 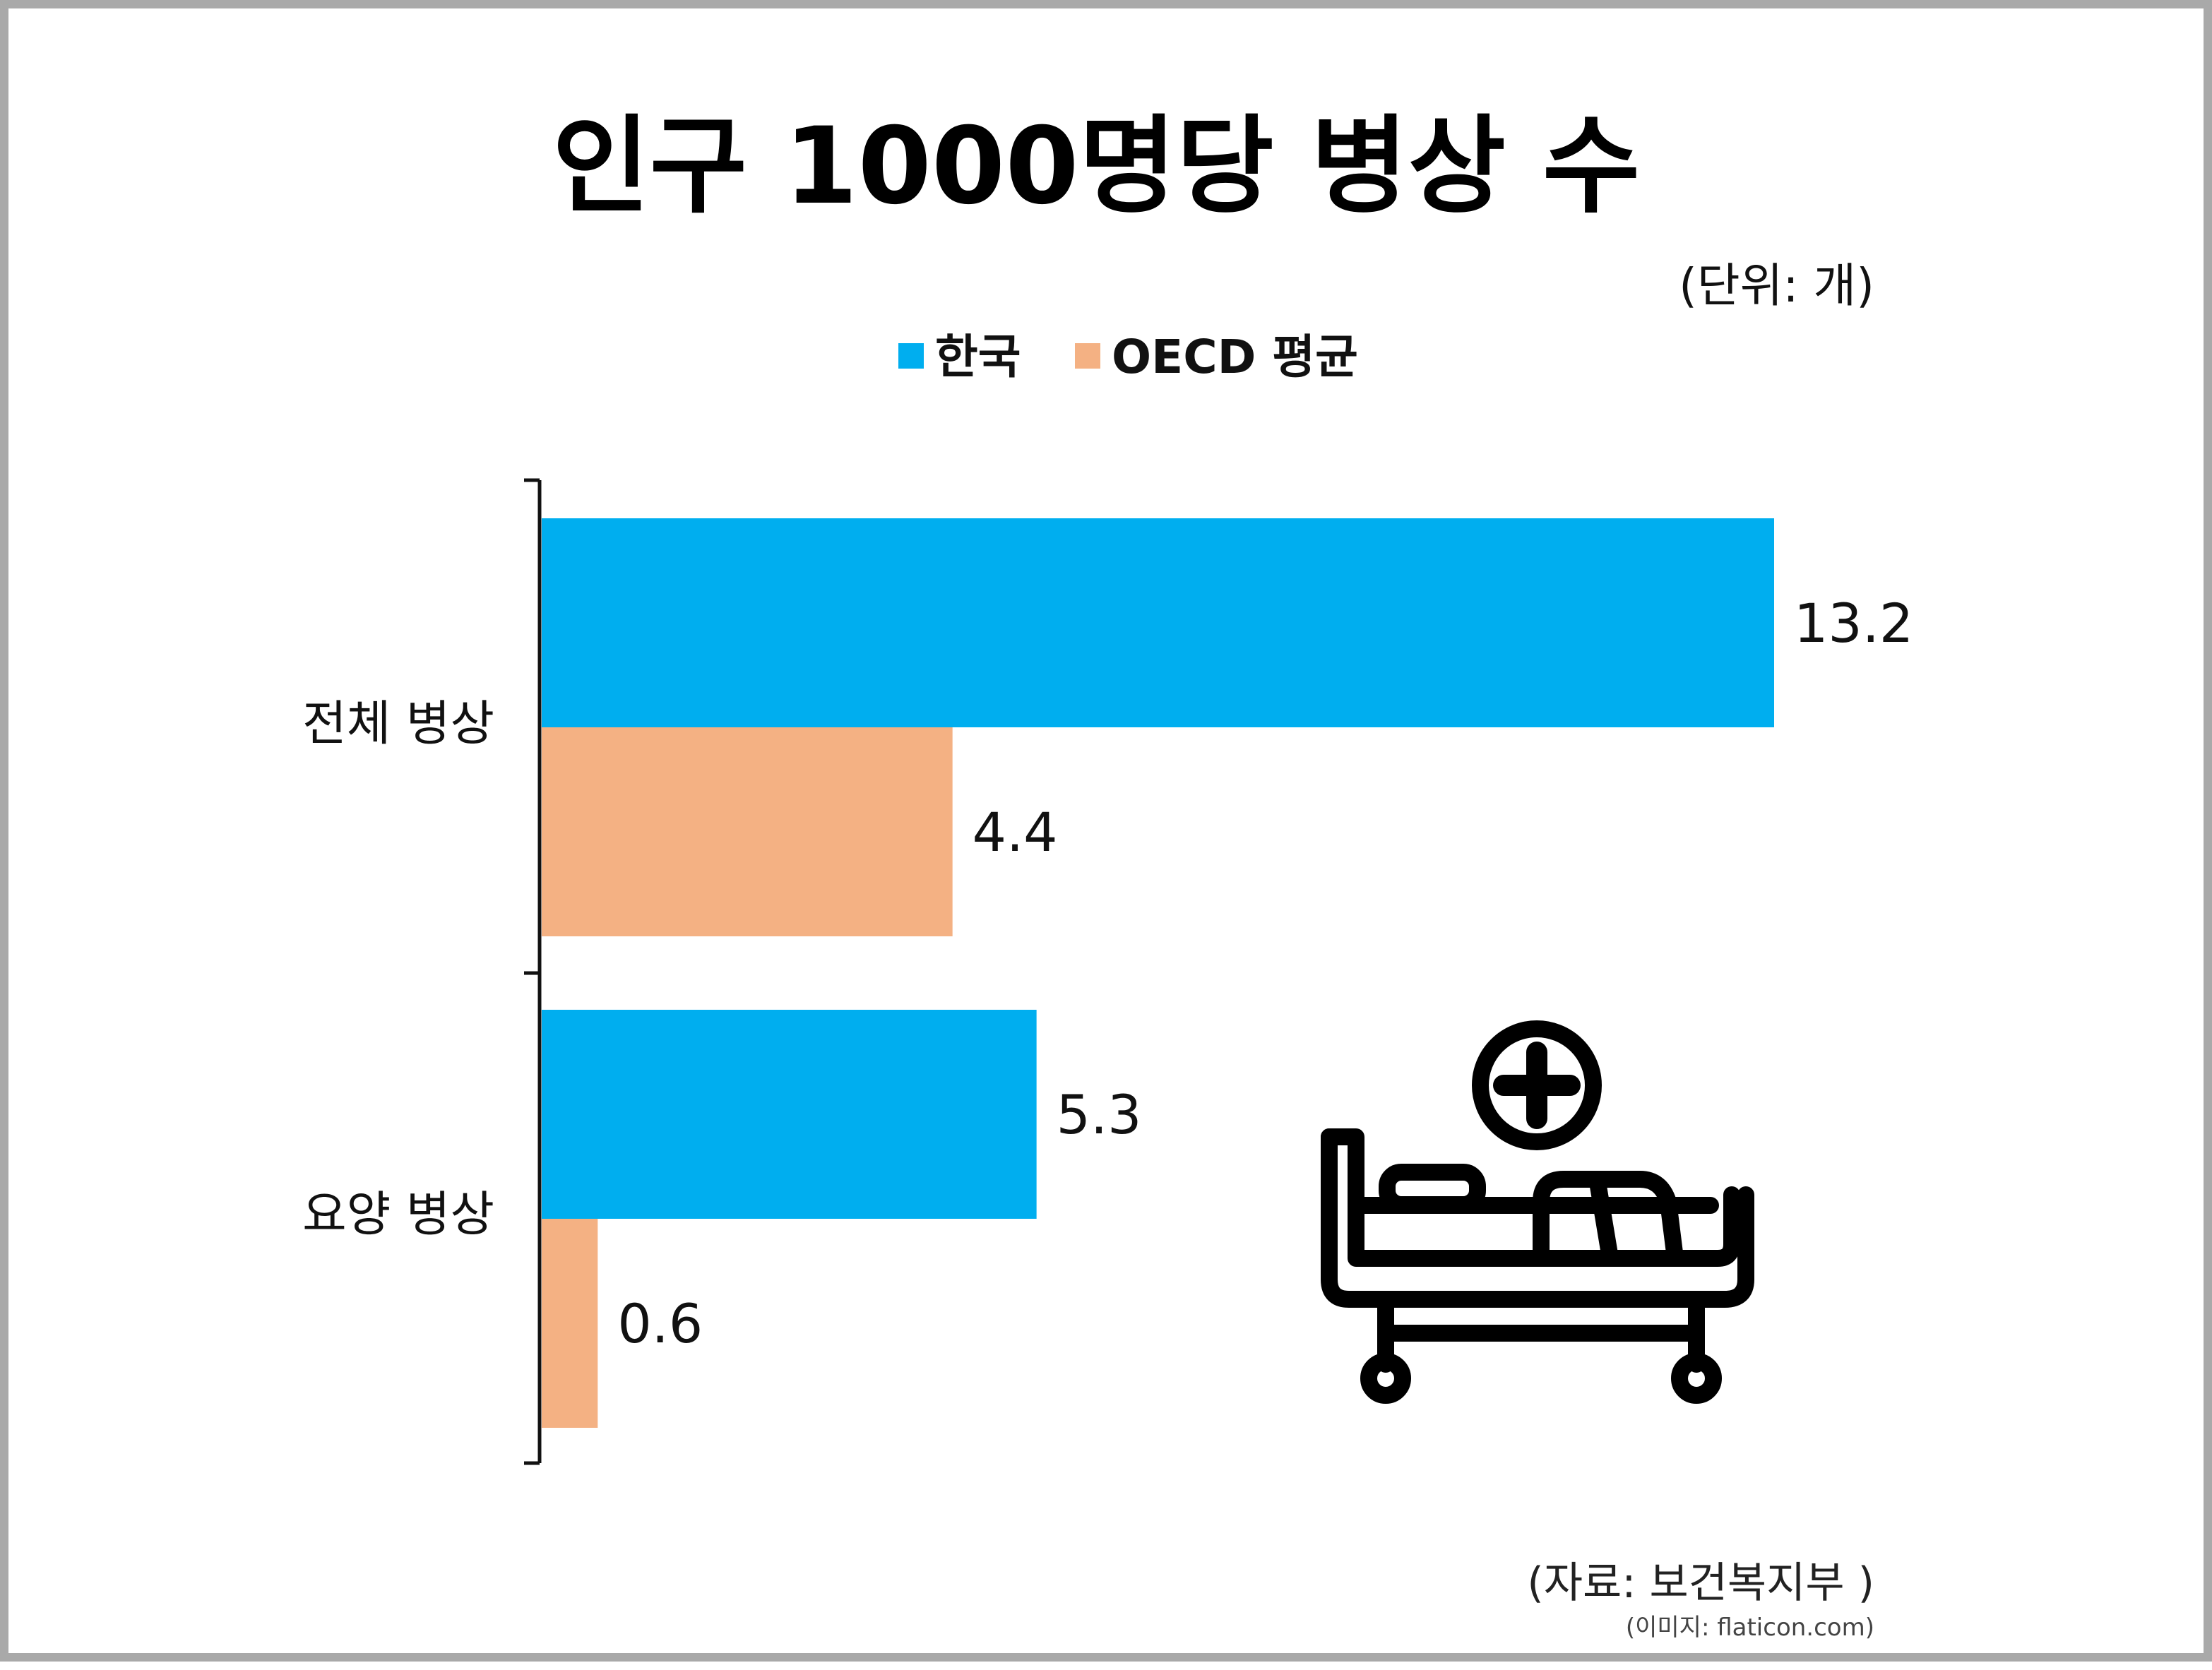 I want to click on bar-longterm-korea, so click(x=789, y=1114).